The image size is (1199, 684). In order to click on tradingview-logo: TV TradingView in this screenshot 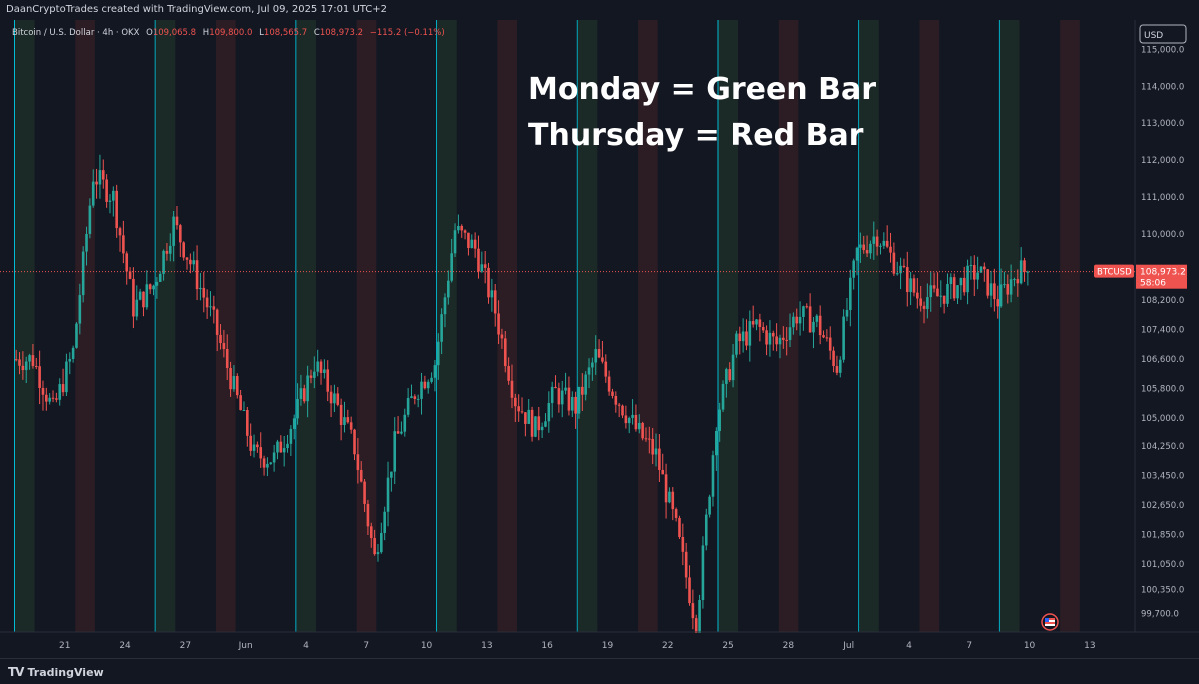, I will do `click(56, 672)`.